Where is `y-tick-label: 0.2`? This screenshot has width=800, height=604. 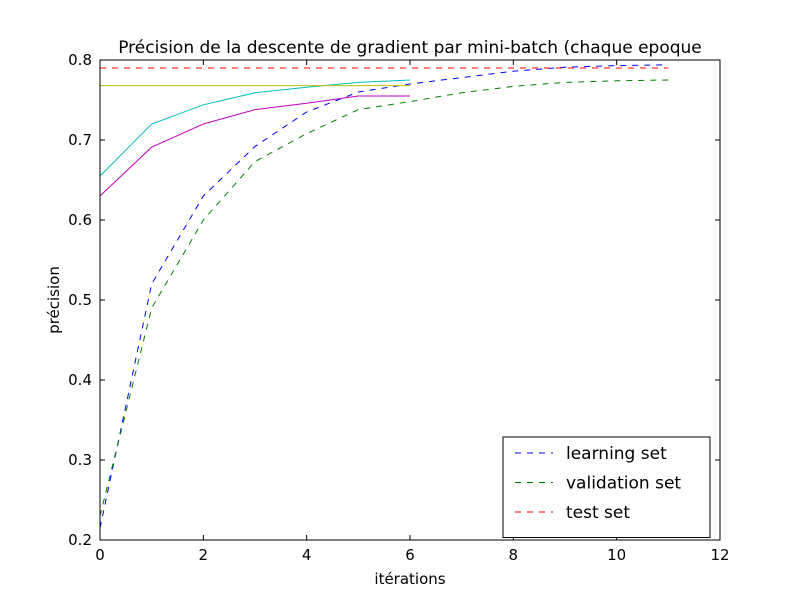
y-tick-label: 0.2 is located at coordinates (80, 540).